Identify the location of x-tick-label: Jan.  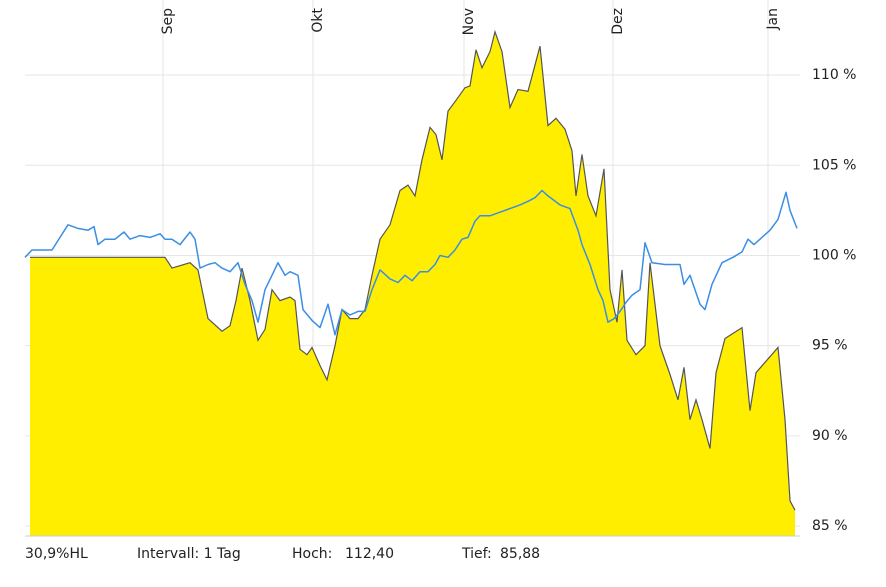
(773, 19).